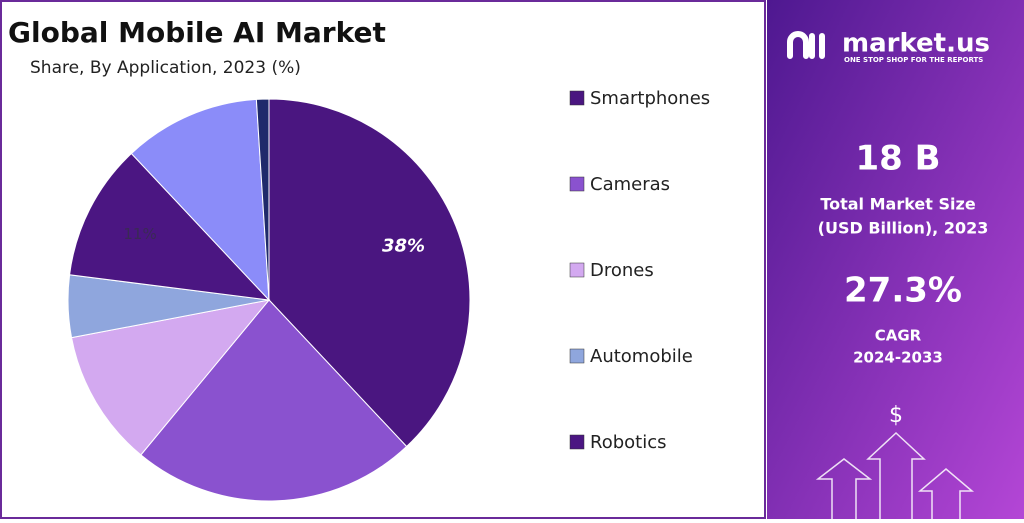 The image size is (1024, 523). Describe the element at coordinates (628, 442) in the screenshot. I see `legend-label: Robotics` at that location.